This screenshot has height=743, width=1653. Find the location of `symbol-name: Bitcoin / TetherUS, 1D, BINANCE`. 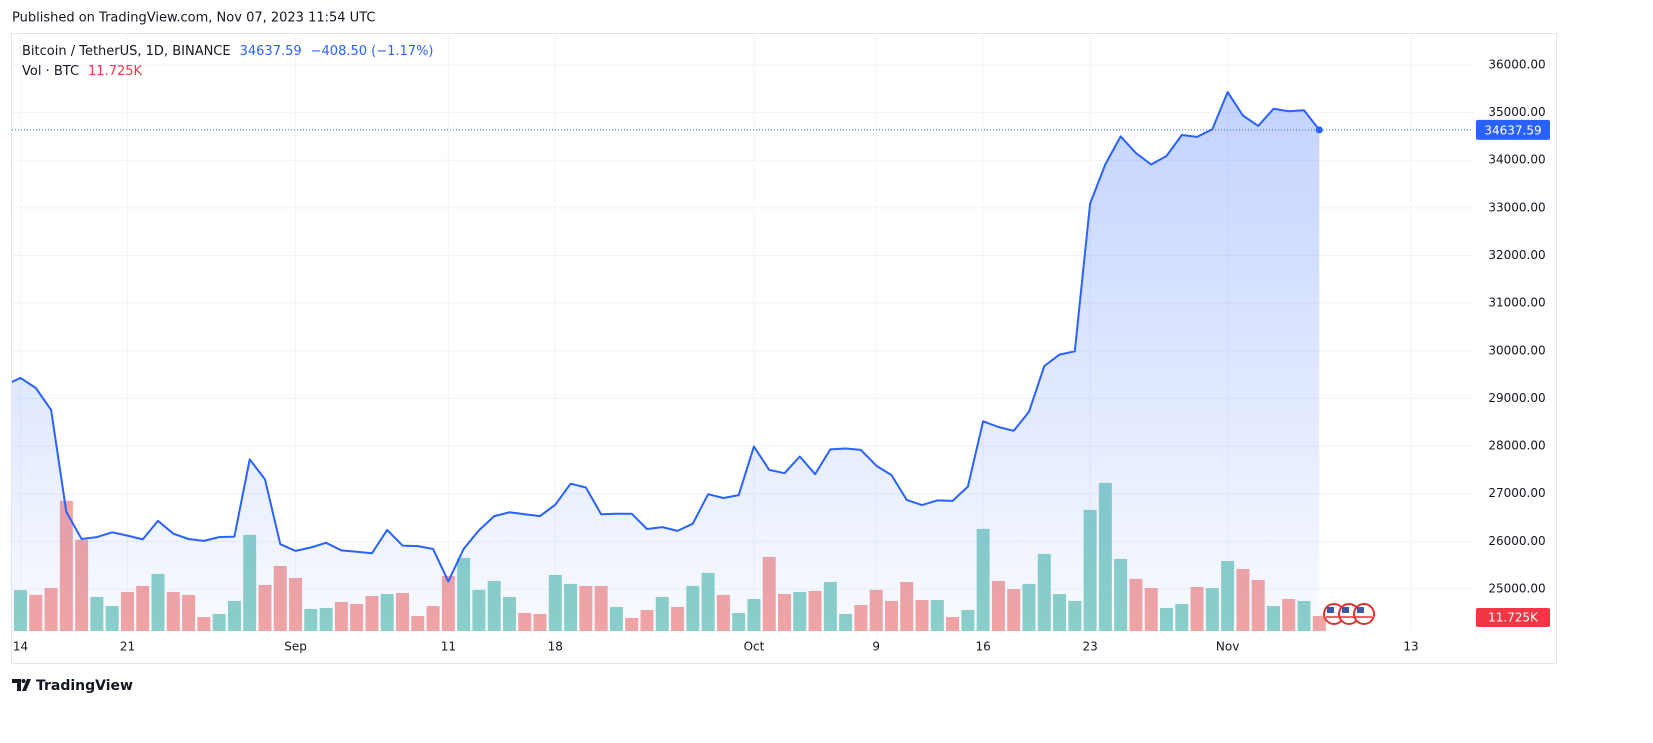

symbol-name: Bitcoin / TetherUS, 1D, BINANCE is located at coordinates (126, 51).